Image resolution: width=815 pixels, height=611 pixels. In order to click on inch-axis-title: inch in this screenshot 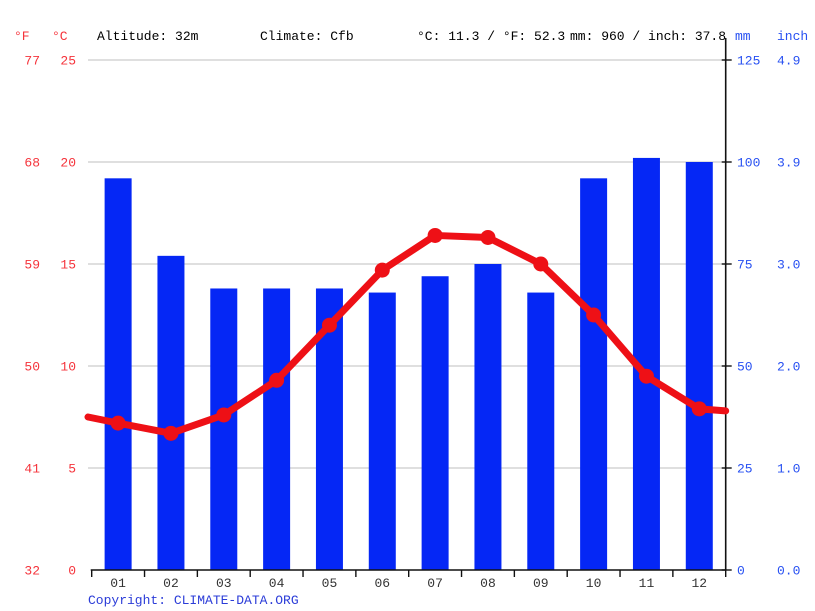, I will do `click(793, 36)`.